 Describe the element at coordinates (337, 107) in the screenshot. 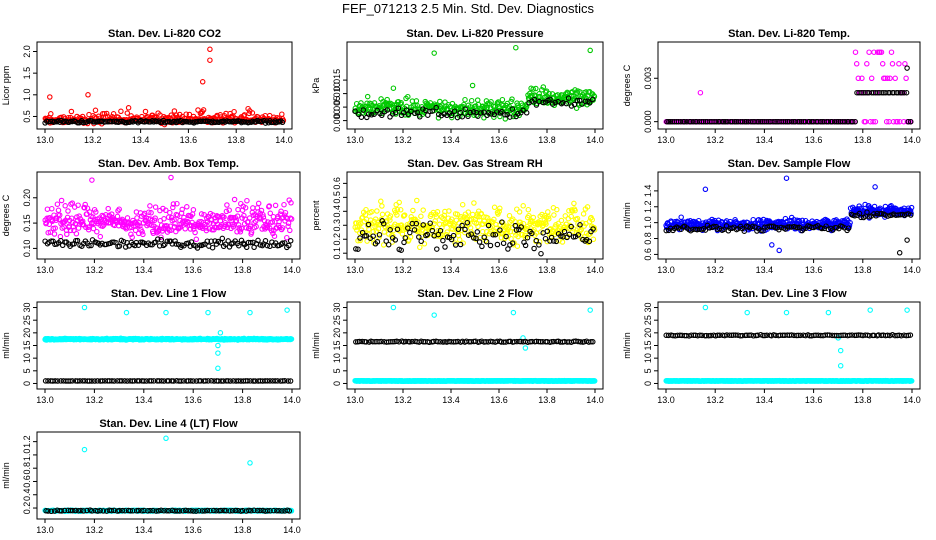

I see `y-tick-label: 0.005` at that location.